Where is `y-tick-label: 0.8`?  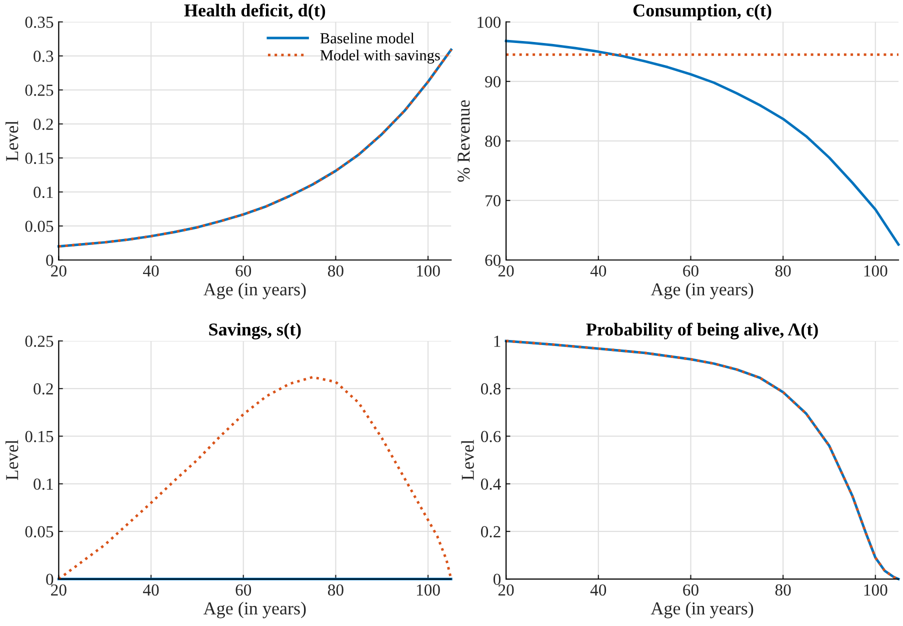
y-tick-label: 0.8 is located at coordinates (491, 389).